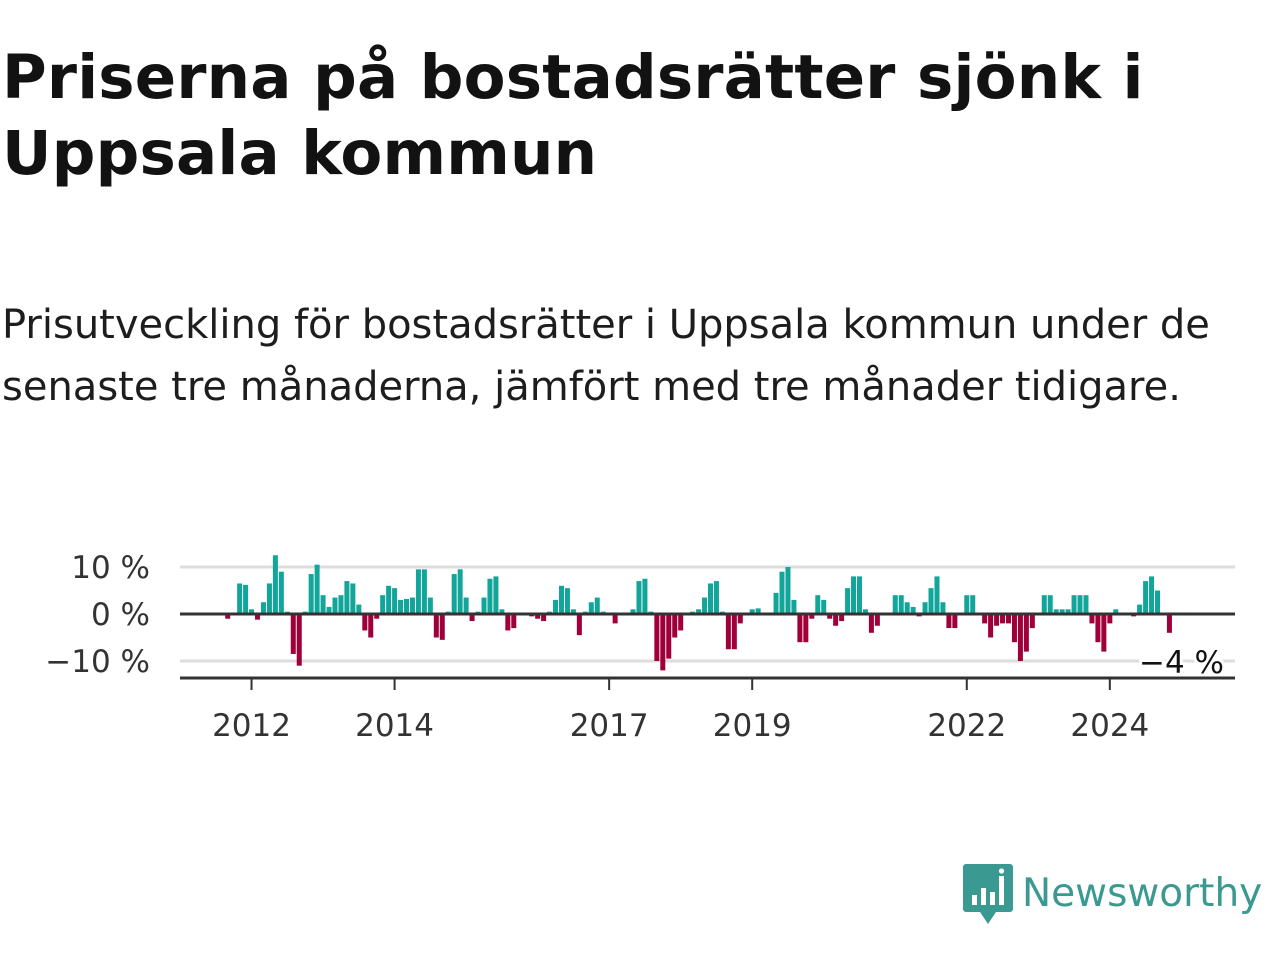 This screenshot has width=1280, height=960. Describe the element at coordinates (1112, 894) in the screenshot. I see `newsworthy-logo: Newsworthy` at that location.